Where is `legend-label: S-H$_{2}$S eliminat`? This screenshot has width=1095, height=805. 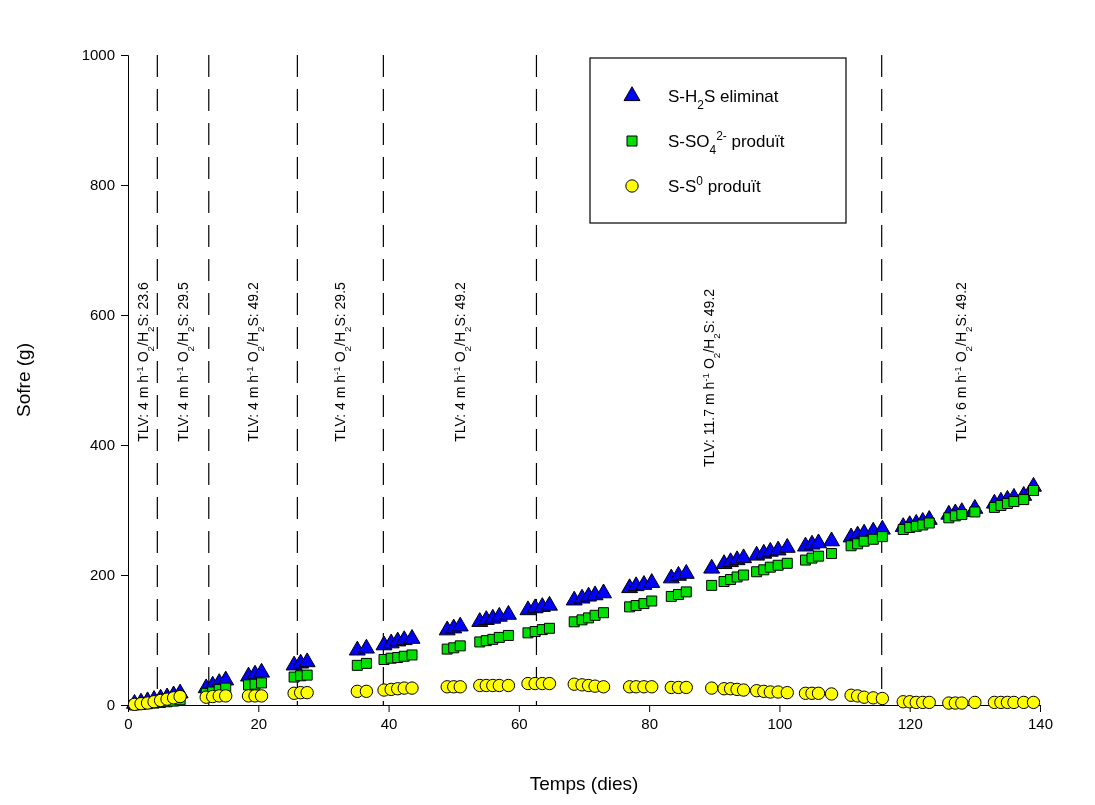
legend-label: S-H$_{2}$S eliminat is located at coordinates (723, 99).